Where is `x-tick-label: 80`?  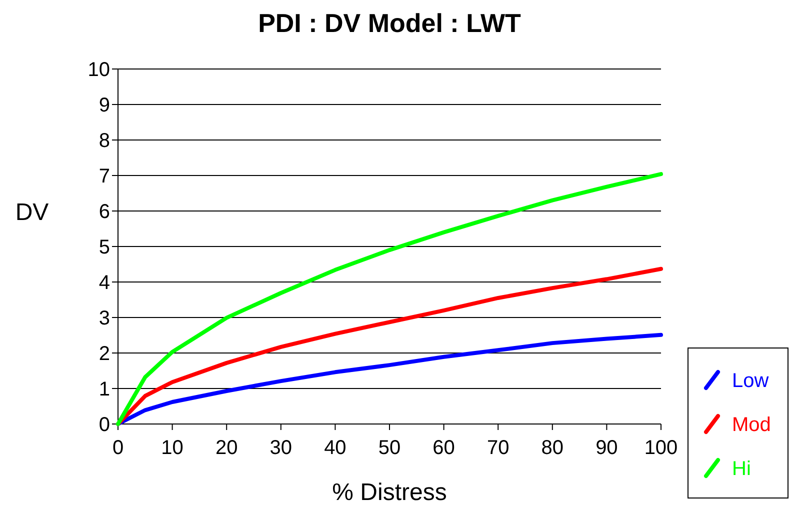 x-tick-label: 80 is located at coordinates (552, 448).